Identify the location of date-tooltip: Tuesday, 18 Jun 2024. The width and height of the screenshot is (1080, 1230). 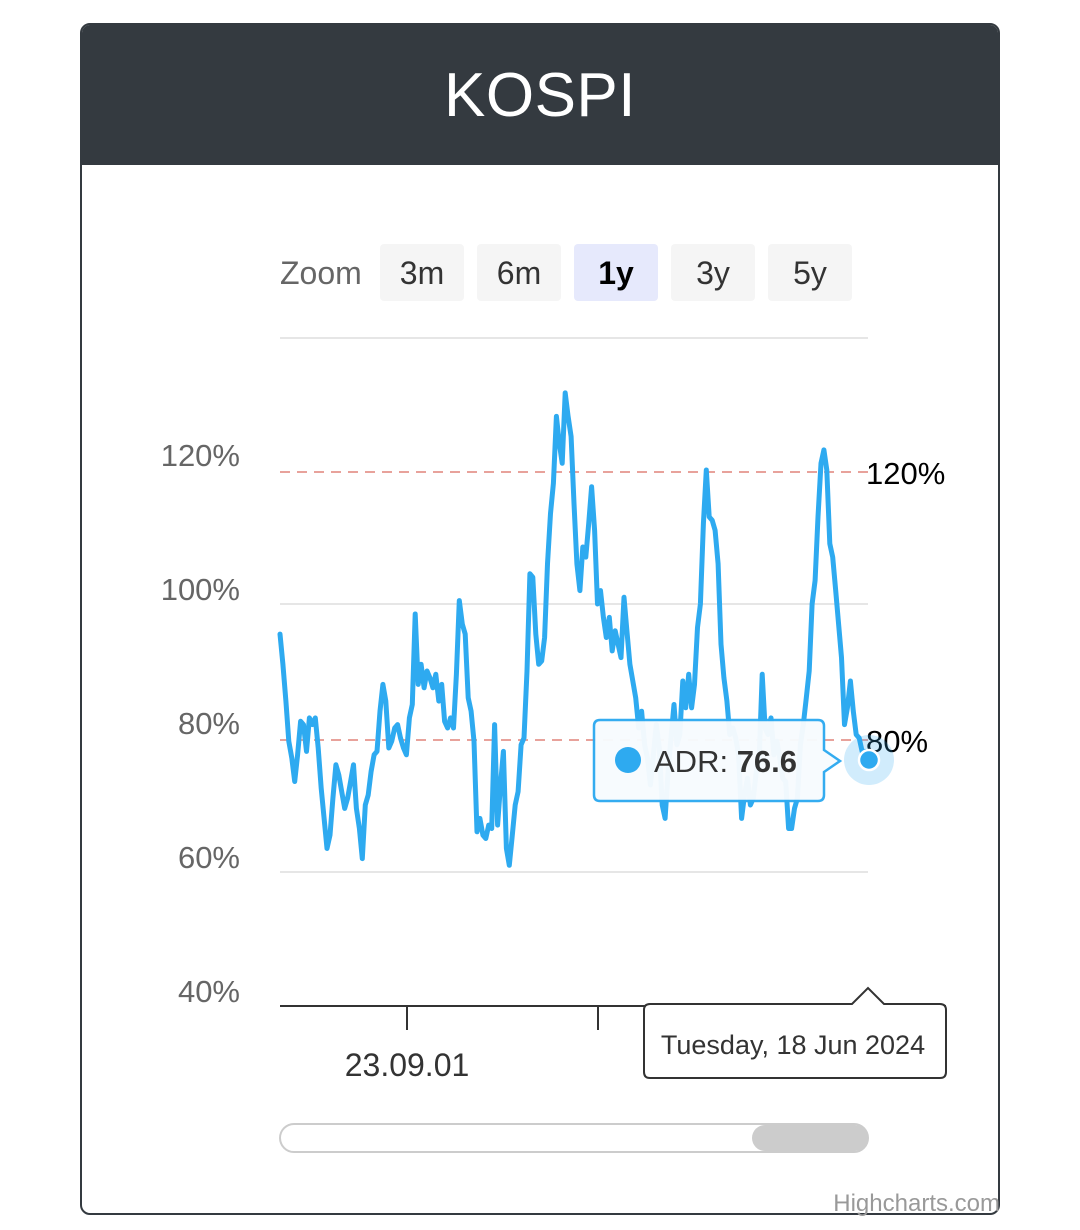
(795, 1032).